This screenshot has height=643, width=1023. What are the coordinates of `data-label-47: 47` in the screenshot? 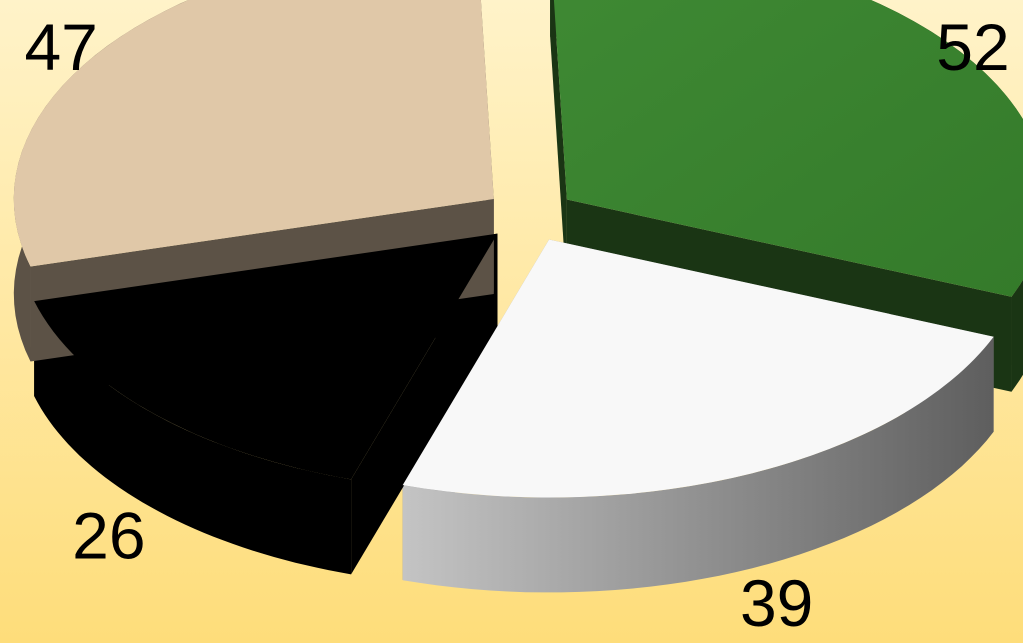 It's located at (60, 47).